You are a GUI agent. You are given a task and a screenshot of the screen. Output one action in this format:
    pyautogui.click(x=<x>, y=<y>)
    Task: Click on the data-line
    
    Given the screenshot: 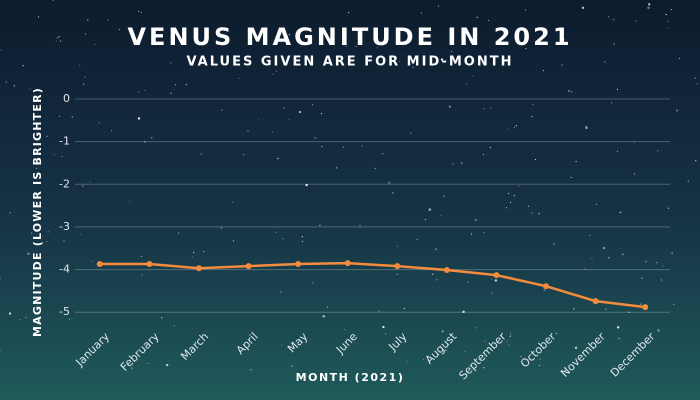 What is the action you would take?
    pyautogui.click(x=372, y=285)
    